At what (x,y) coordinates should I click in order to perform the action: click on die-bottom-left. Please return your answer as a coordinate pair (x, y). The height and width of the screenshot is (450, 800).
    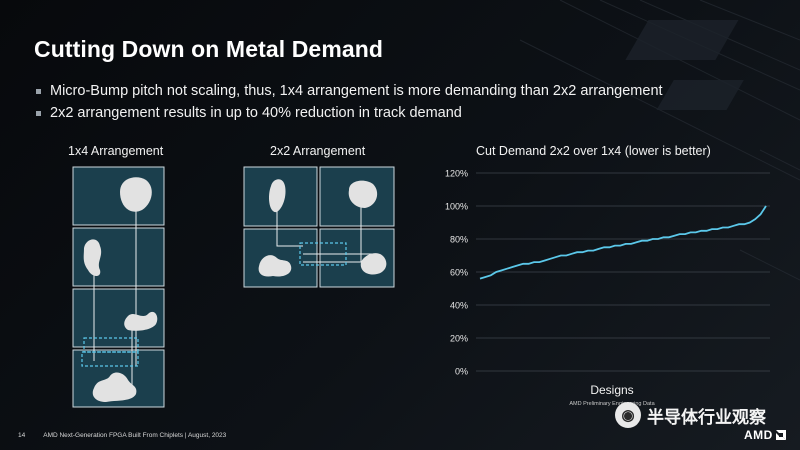
    Looking at the image, I should click on (280, 258).